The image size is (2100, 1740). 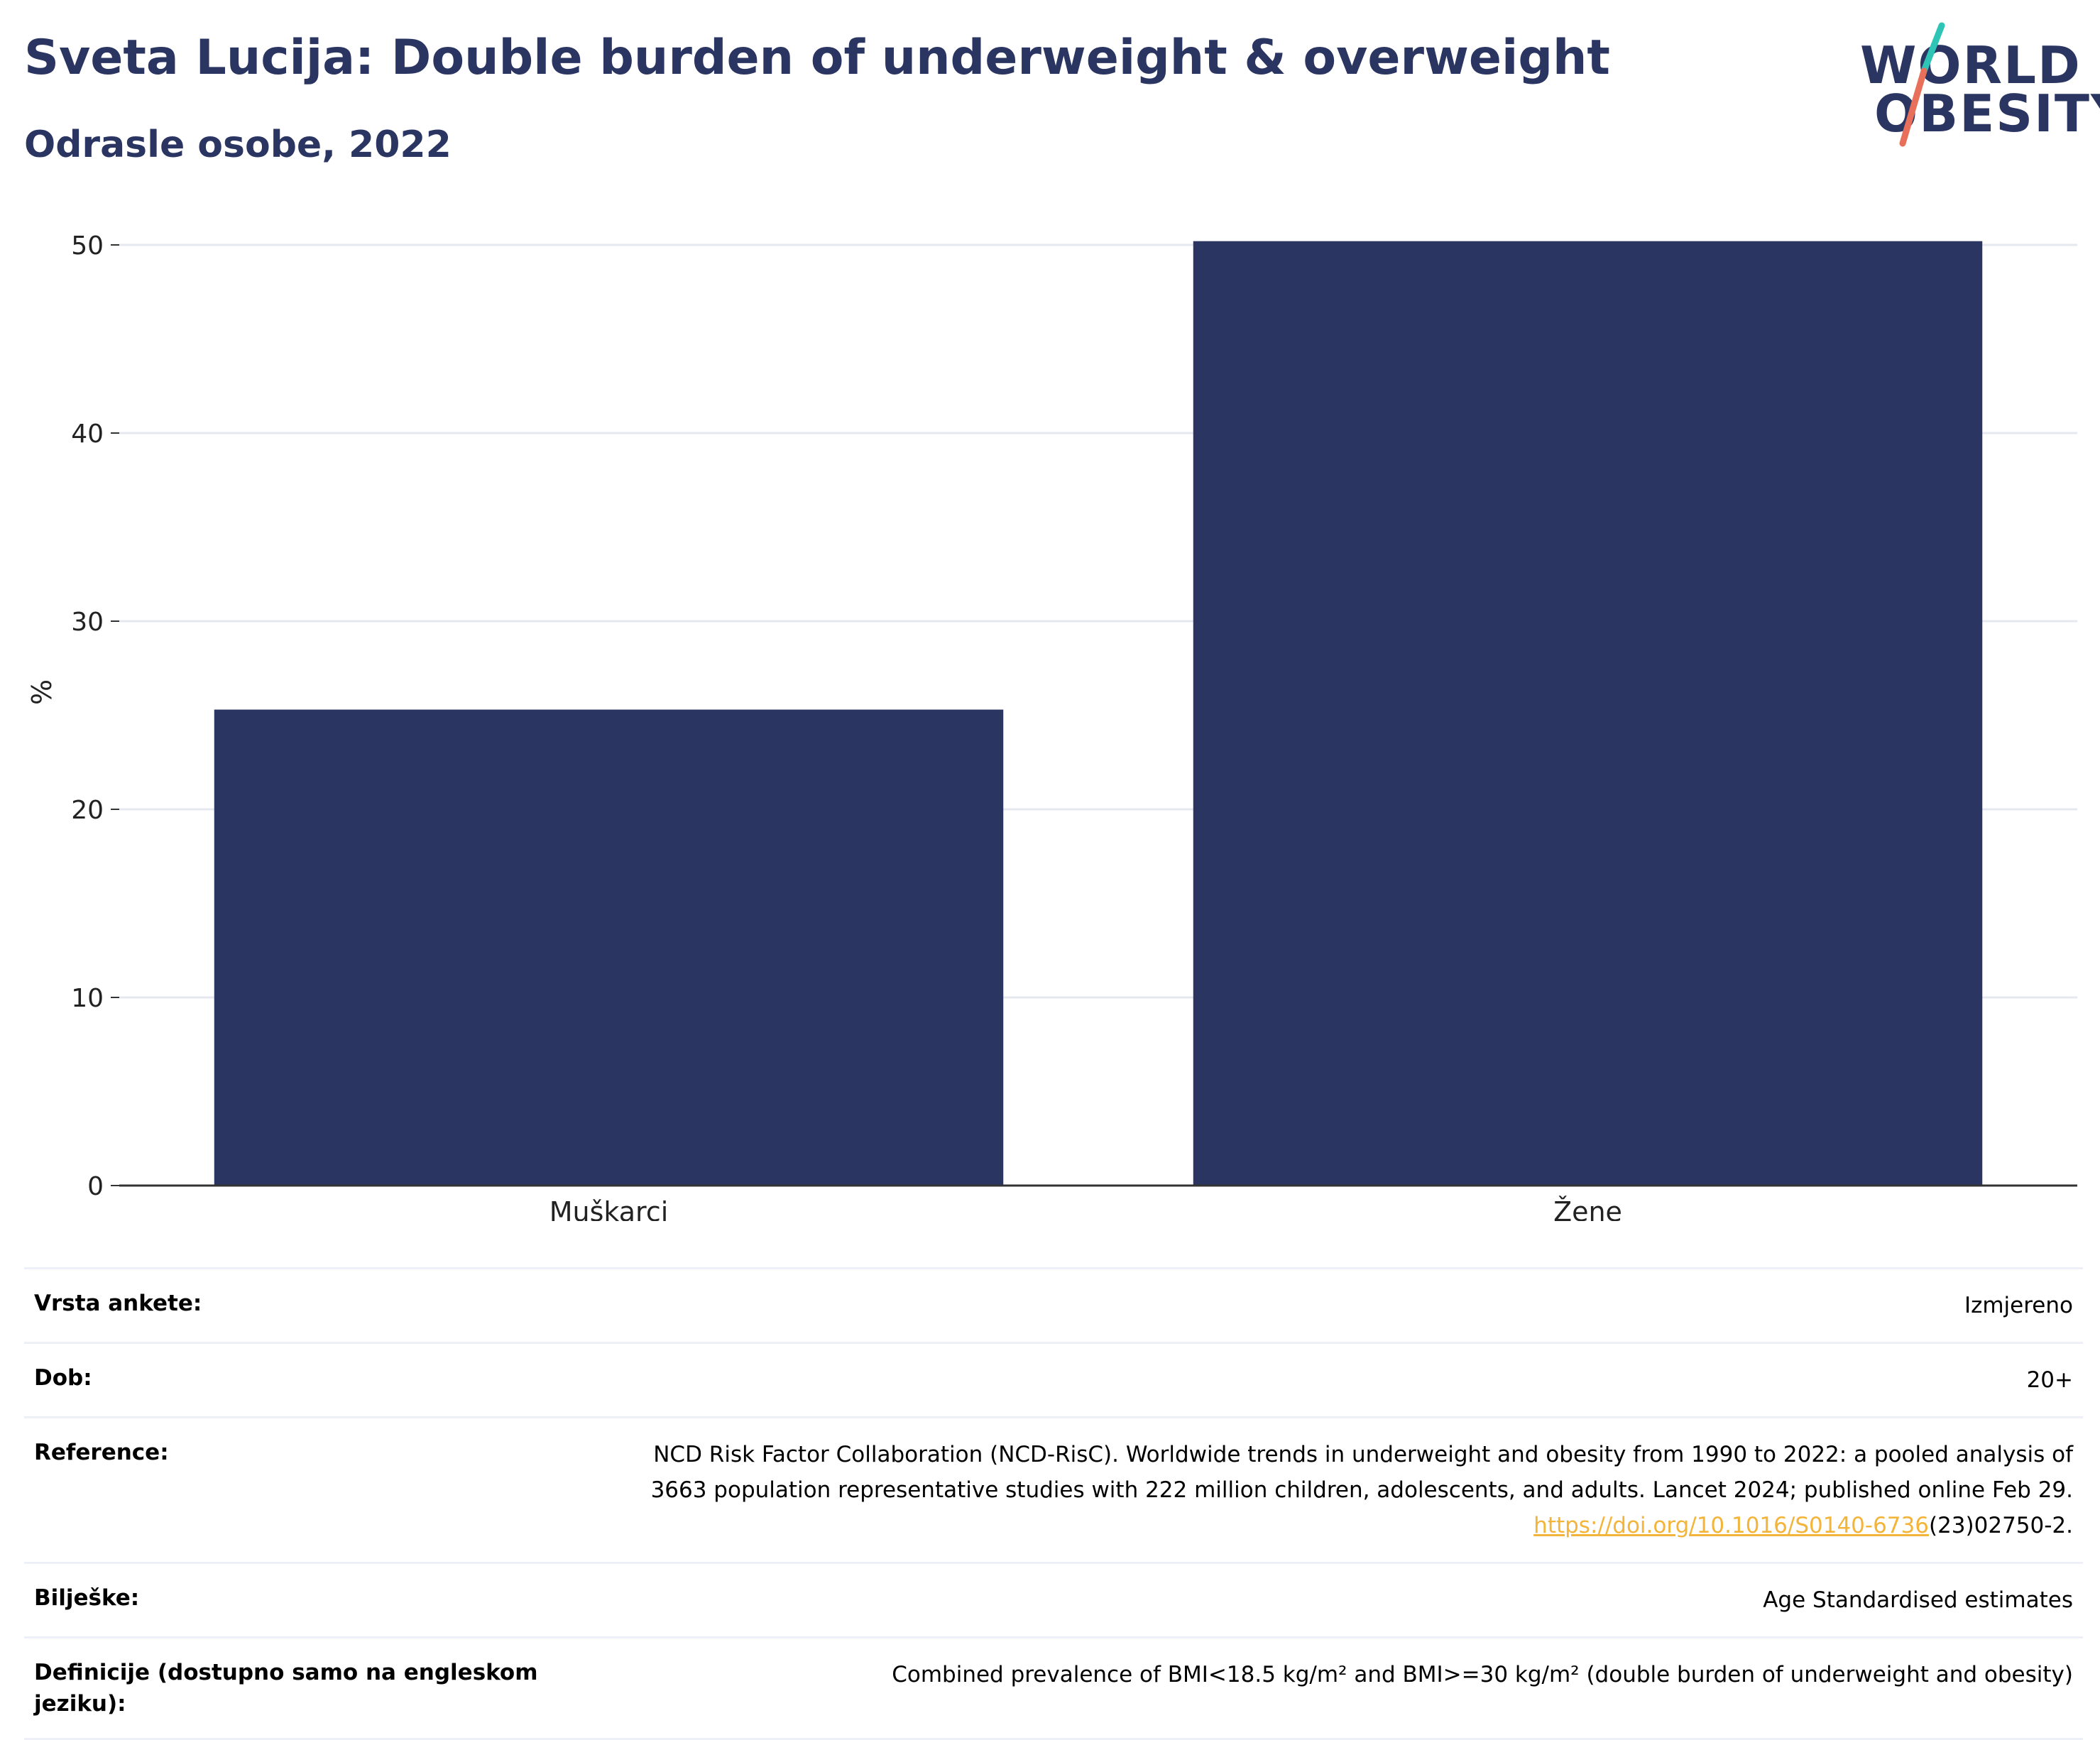 What do you see at coordinates (238, 145) in the screenshot?
I see `chart-subtitle: Odrasle osobe, 2022` at bounding box center [238, 145].